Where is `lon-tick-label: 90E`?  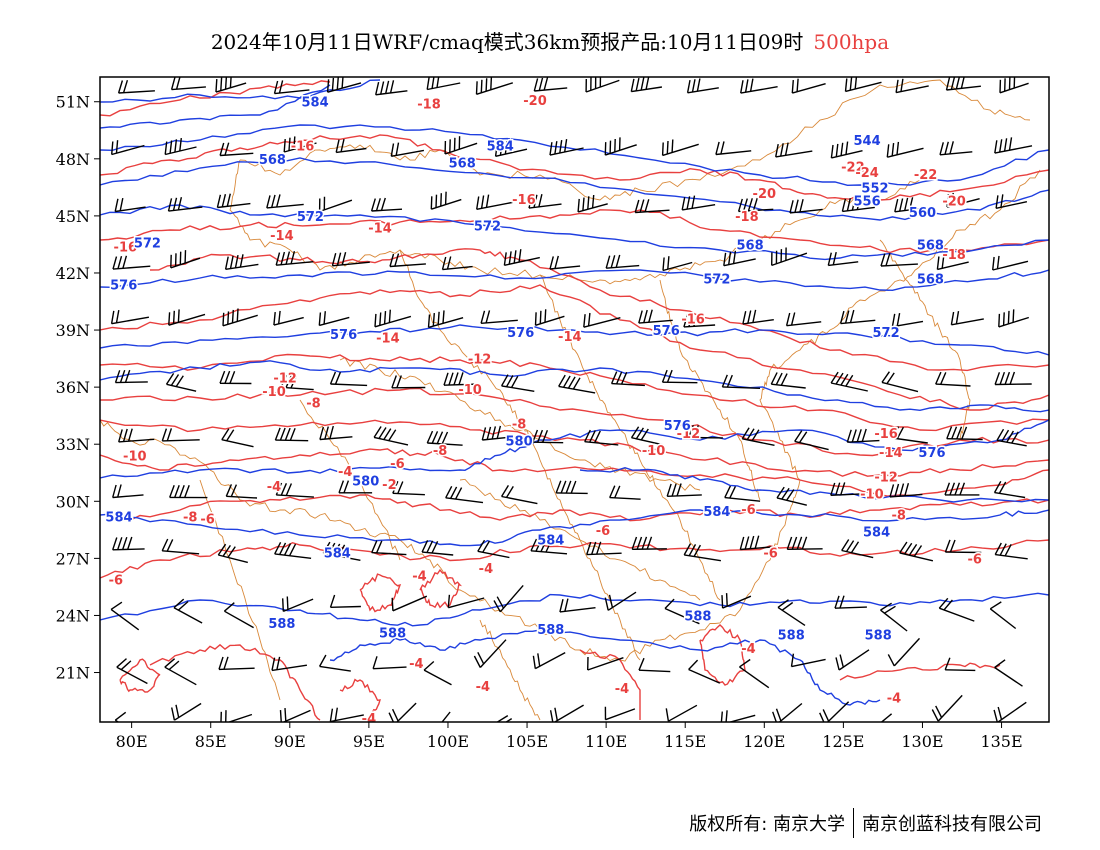
lon-tick-label: 90E is located at coordinates (290, 741).